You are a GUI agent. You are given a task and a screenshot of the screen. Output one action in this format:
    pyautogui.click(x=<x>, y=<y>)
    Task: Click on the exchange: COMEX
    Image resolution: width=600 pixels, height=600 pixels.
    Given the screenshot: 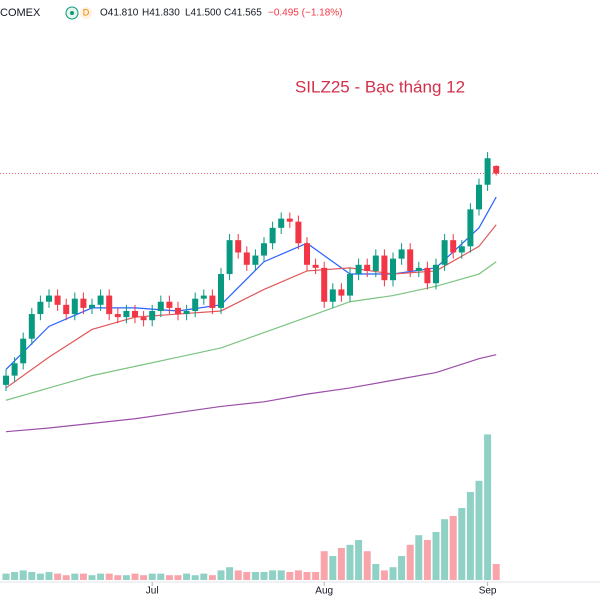 What is the action you would take?
    pyautogui.click(x=20, y=13)
    